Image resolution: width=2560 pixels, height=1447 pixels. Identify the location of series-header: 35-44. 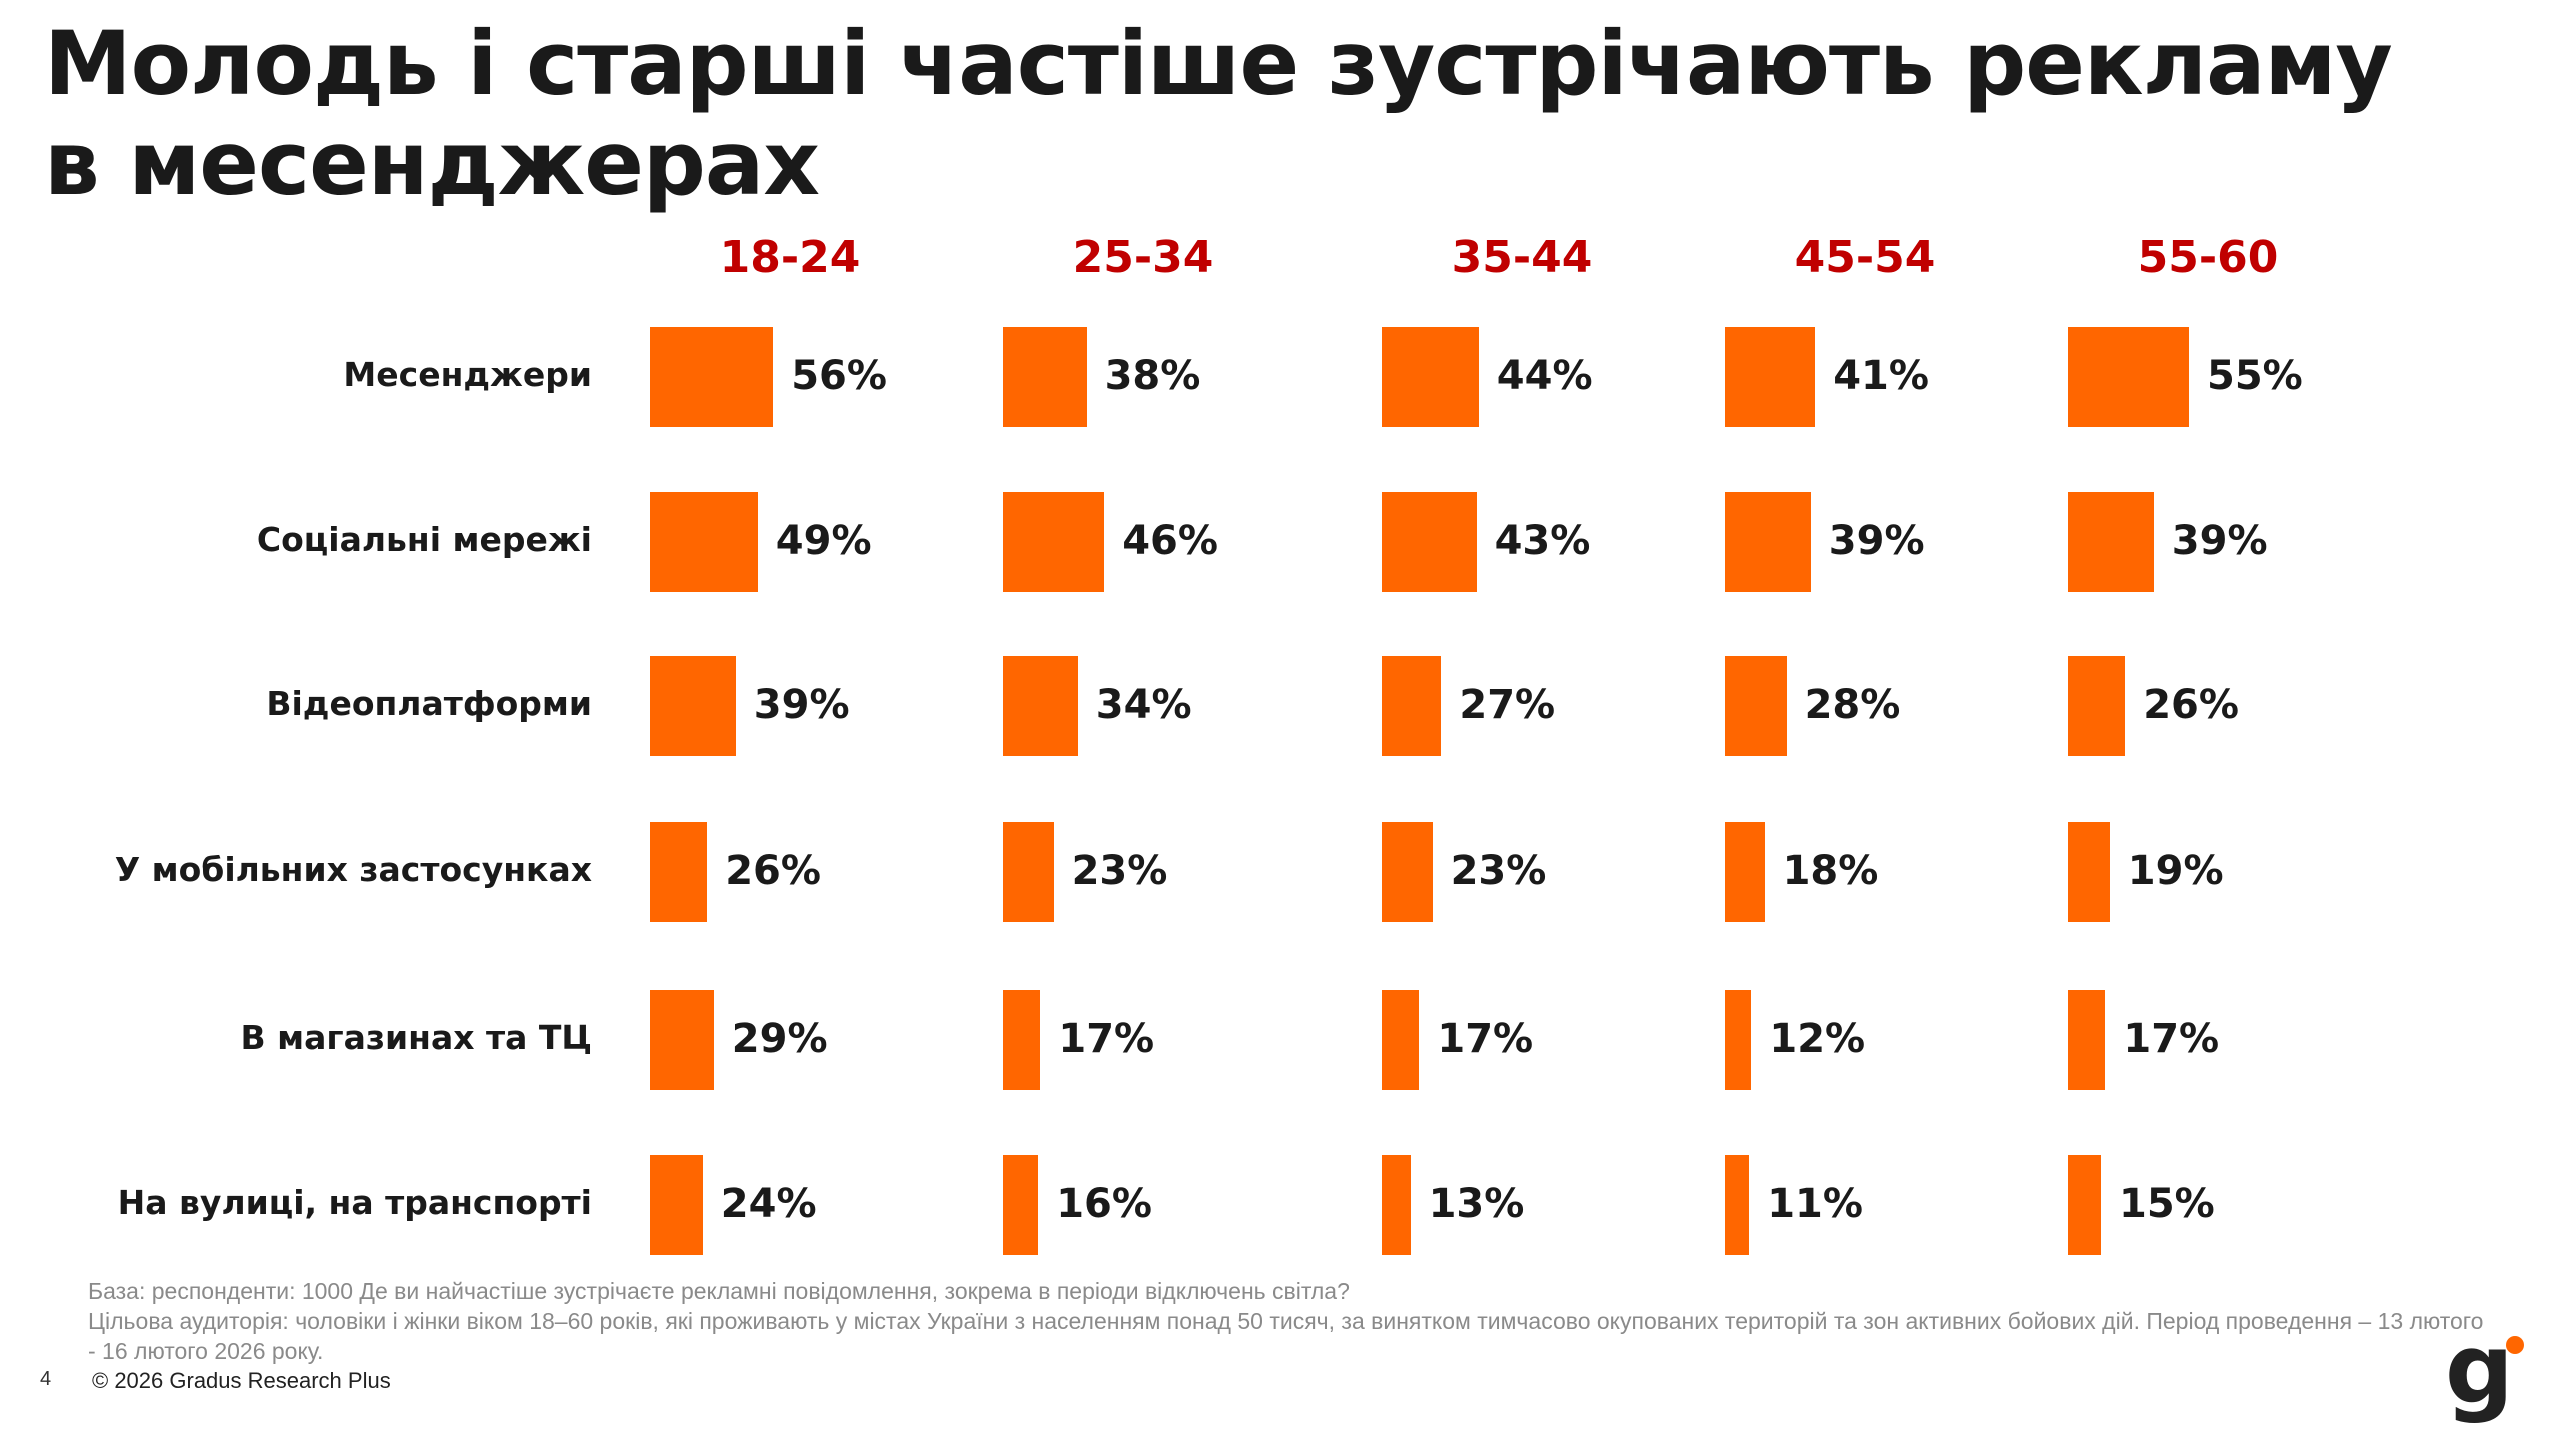
(1522, 257).